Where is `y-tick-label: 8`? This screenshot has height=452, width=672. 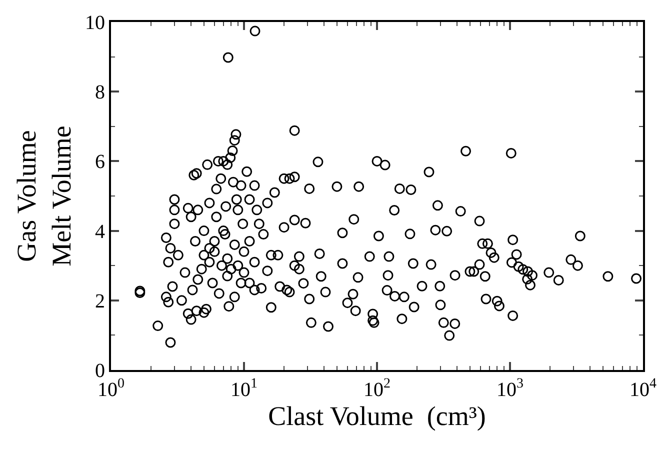 y-tick-label: 8 is located at coordinates (100, 93).